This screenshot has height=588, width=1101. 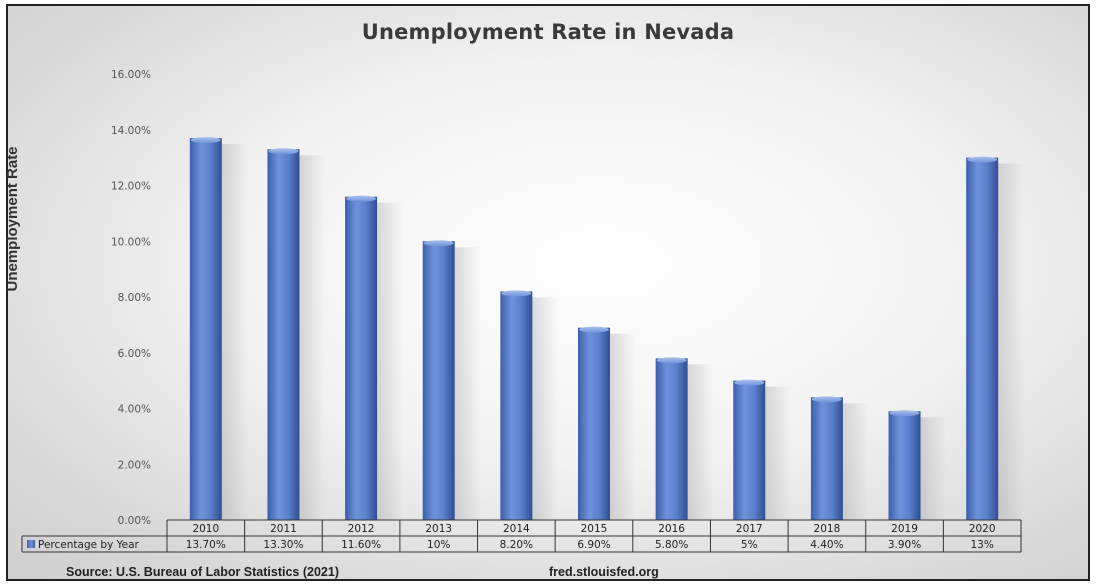 I want to click on data-label: 6.90%, so click(x=593, y=545).